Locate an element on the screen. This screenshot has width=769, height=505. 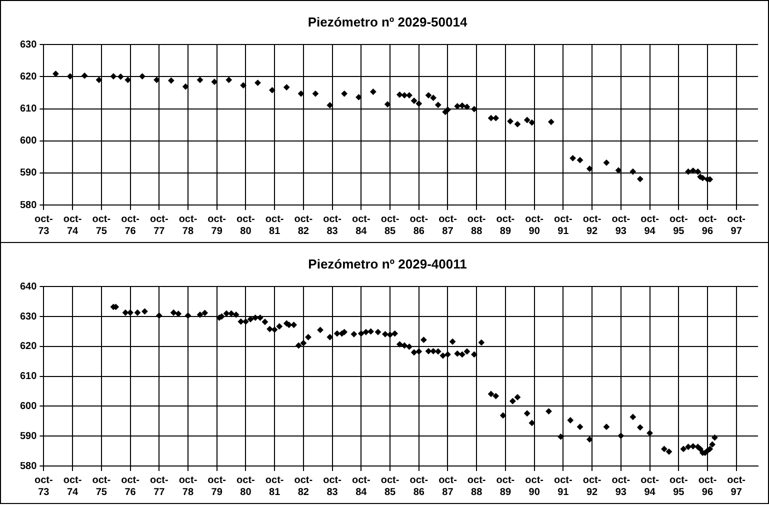
y-tick-label: 580 is located at coordinates (29, 466).